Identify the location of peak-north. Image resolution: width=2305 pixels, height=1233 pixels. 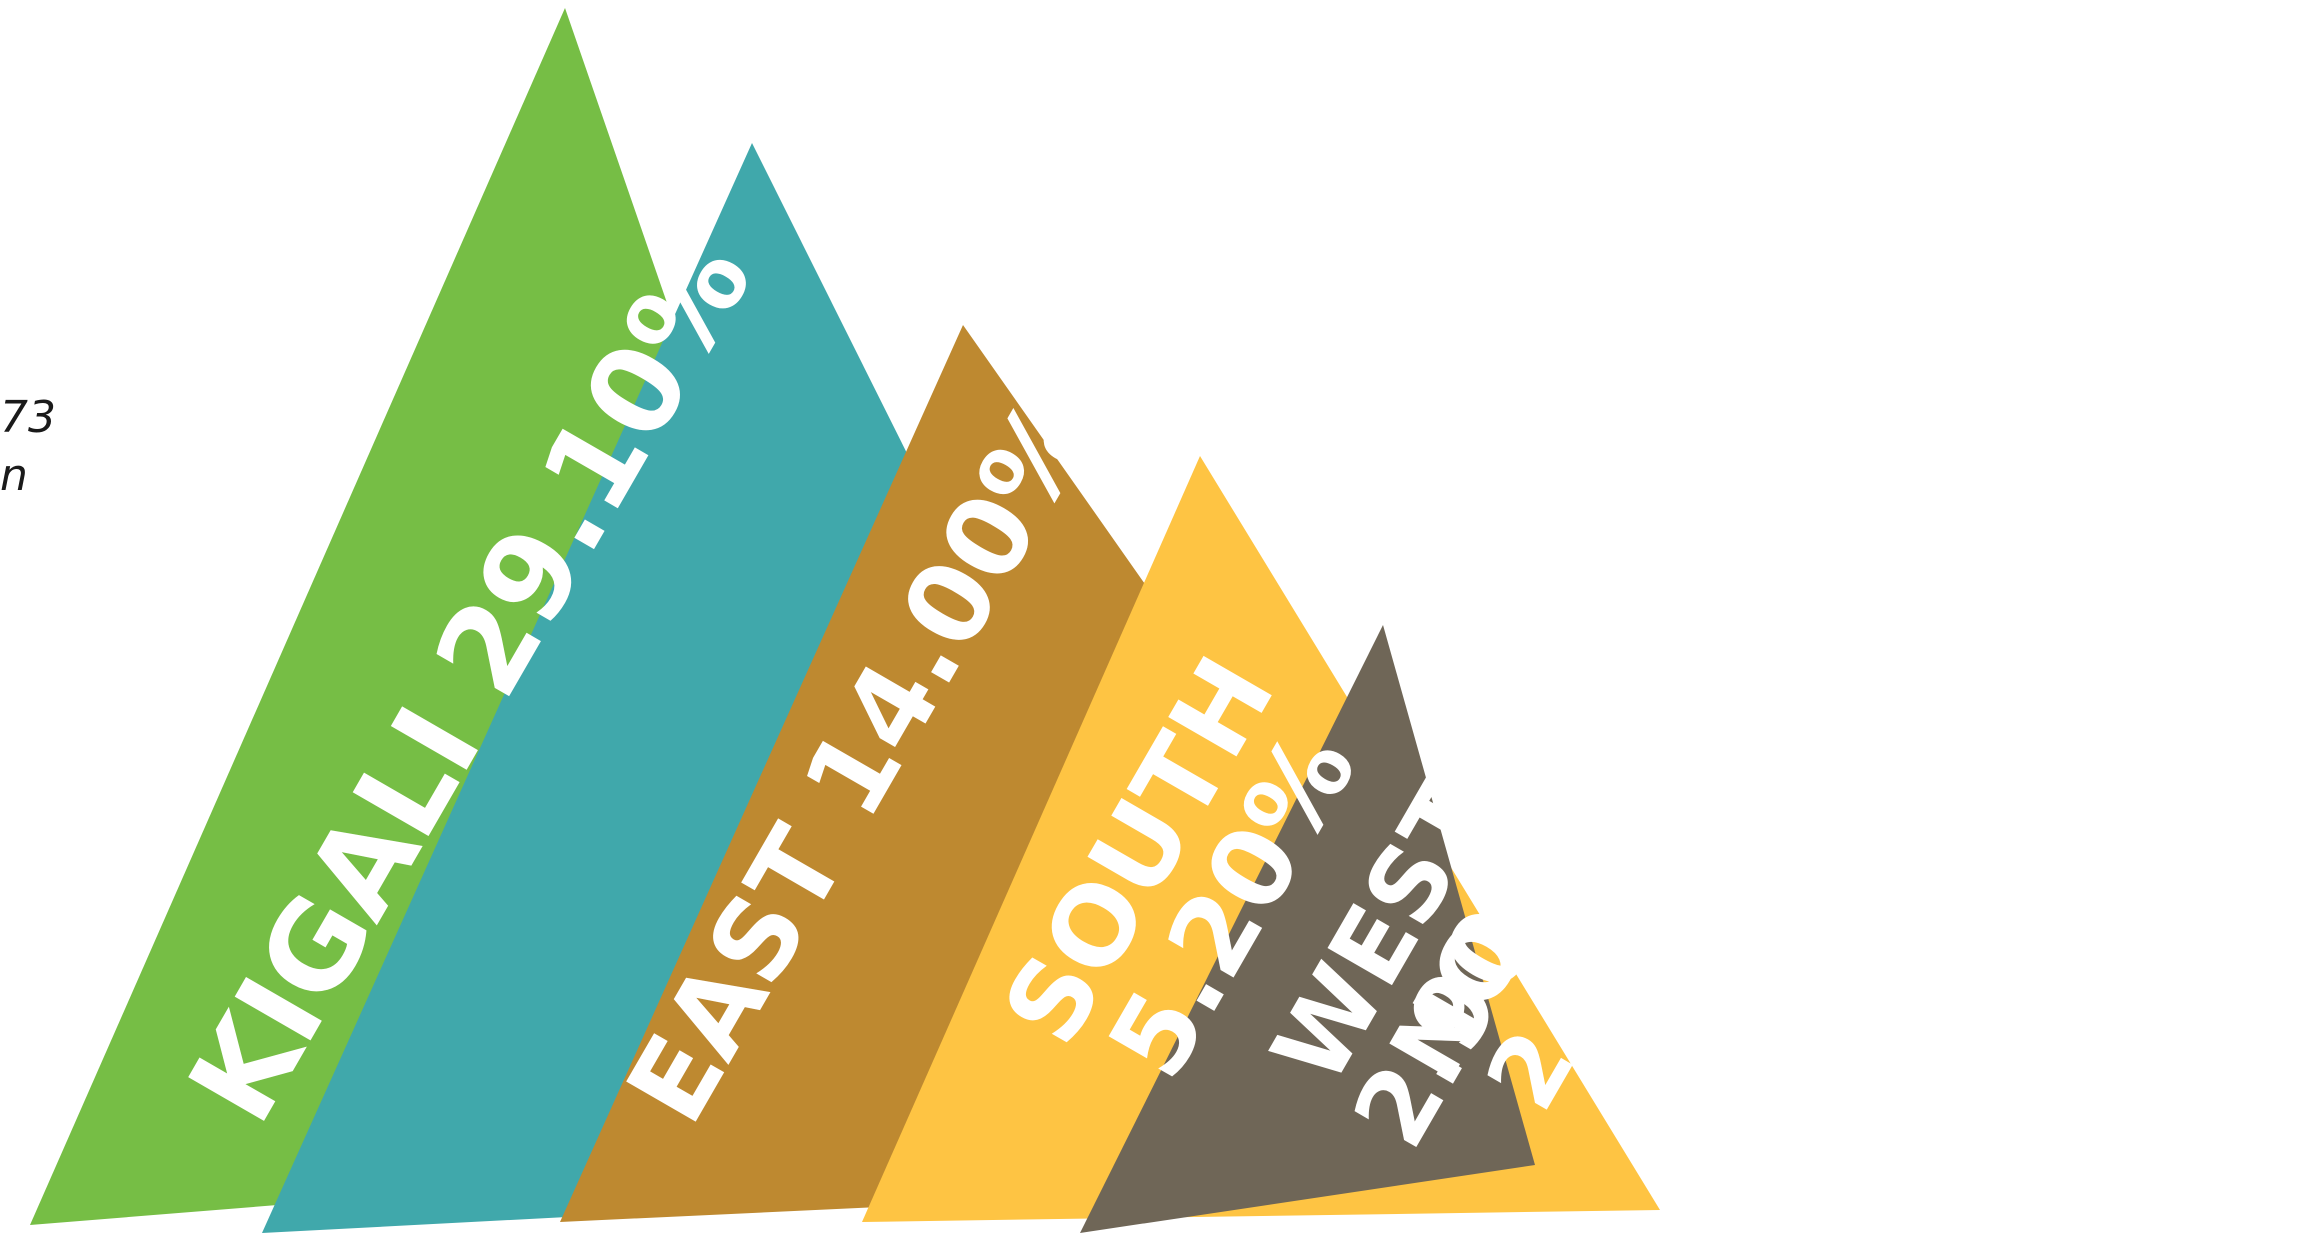
(1307, 929).